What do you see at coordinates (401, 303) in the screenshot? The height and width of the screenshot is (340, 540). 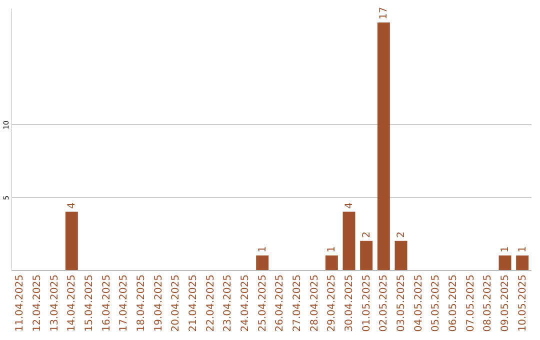 I see `x-tick-label: 03.05.2025` at bounding box center [401, 303].